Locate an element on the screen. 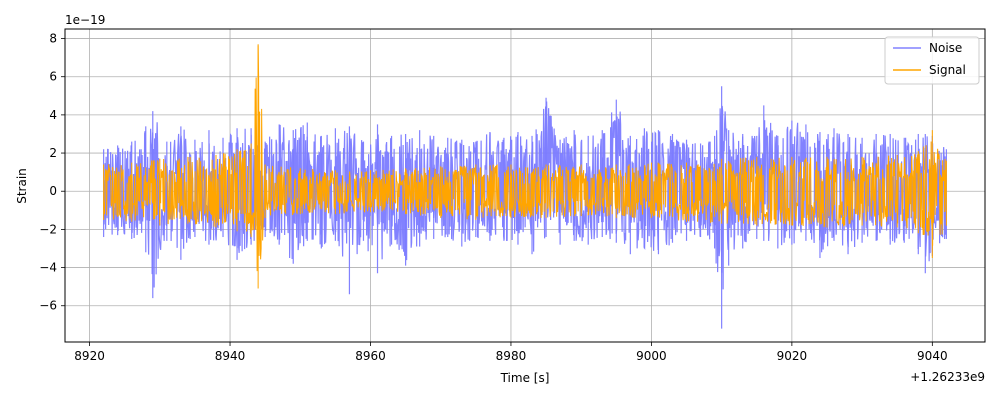  x-axis-ticks: 8920 8940 8960 8980 9000 9020 9040 is located at coordinates (511, 352).